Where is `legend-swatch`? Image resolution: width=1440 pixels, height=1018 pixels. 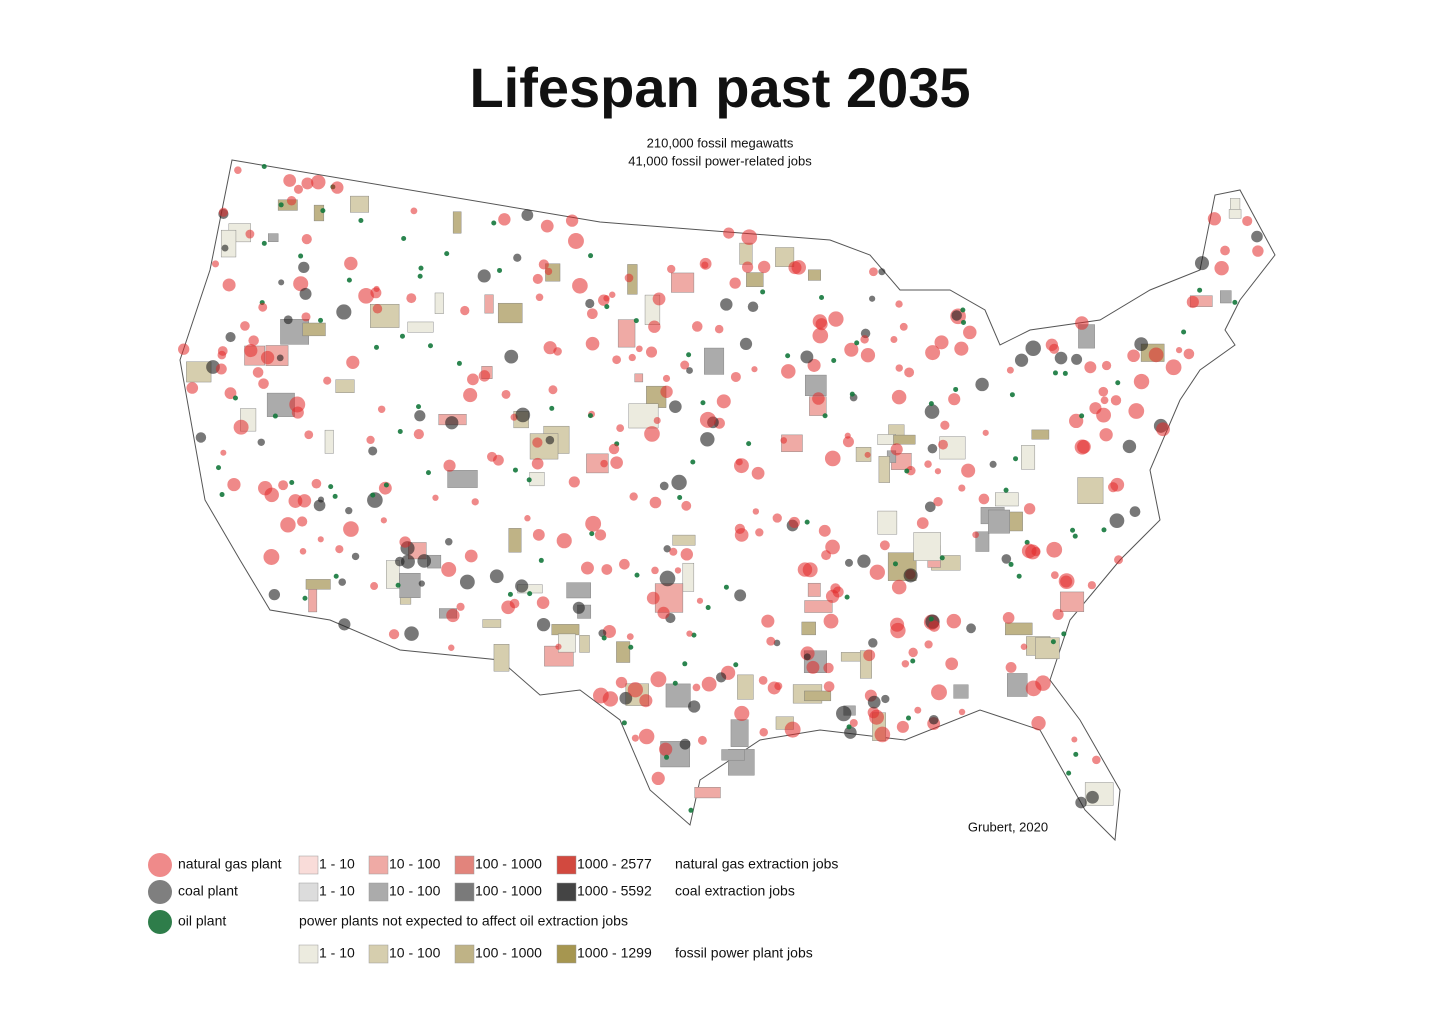
legend-swatch is located at coordinates (378, 954).